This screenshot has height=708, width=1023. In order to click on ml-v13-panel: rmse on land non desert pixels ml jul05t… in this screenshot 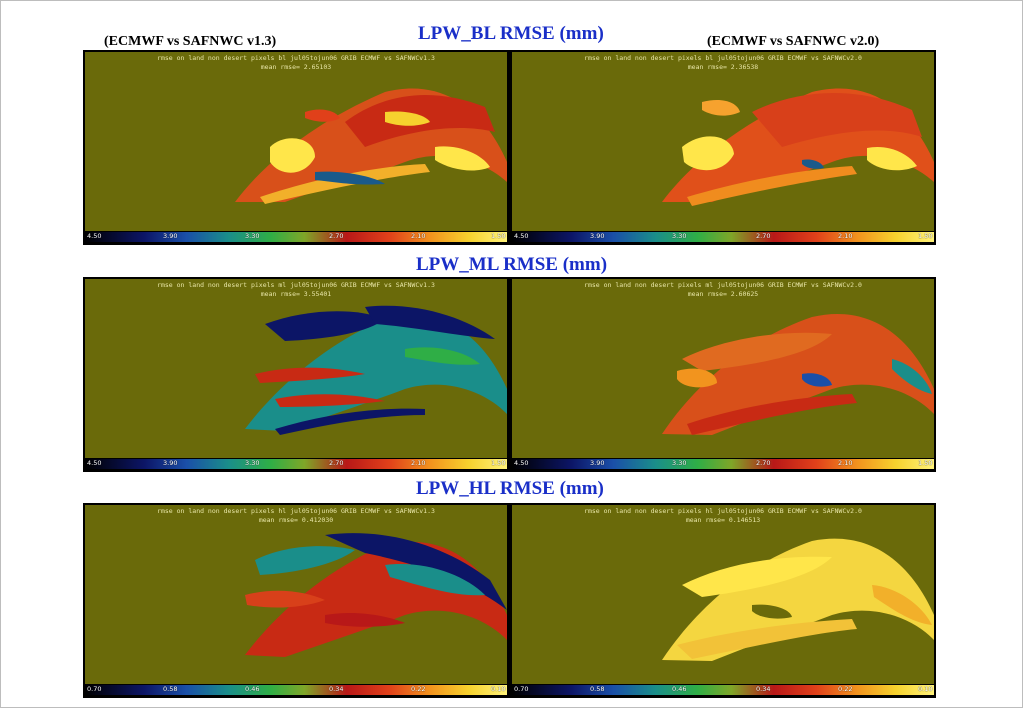, I will do `click(296, 374)`.